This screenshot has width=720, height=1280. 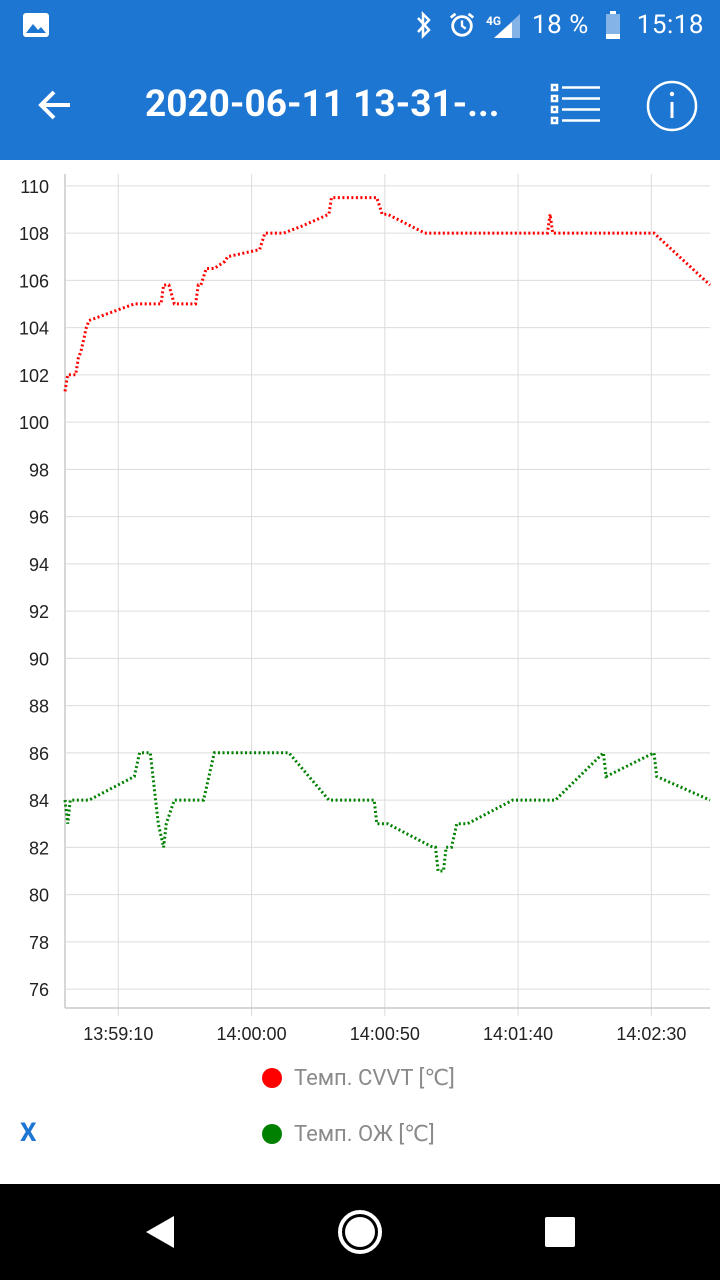 I want to click on y-tick-label: 92, so click(x=39, y=612).